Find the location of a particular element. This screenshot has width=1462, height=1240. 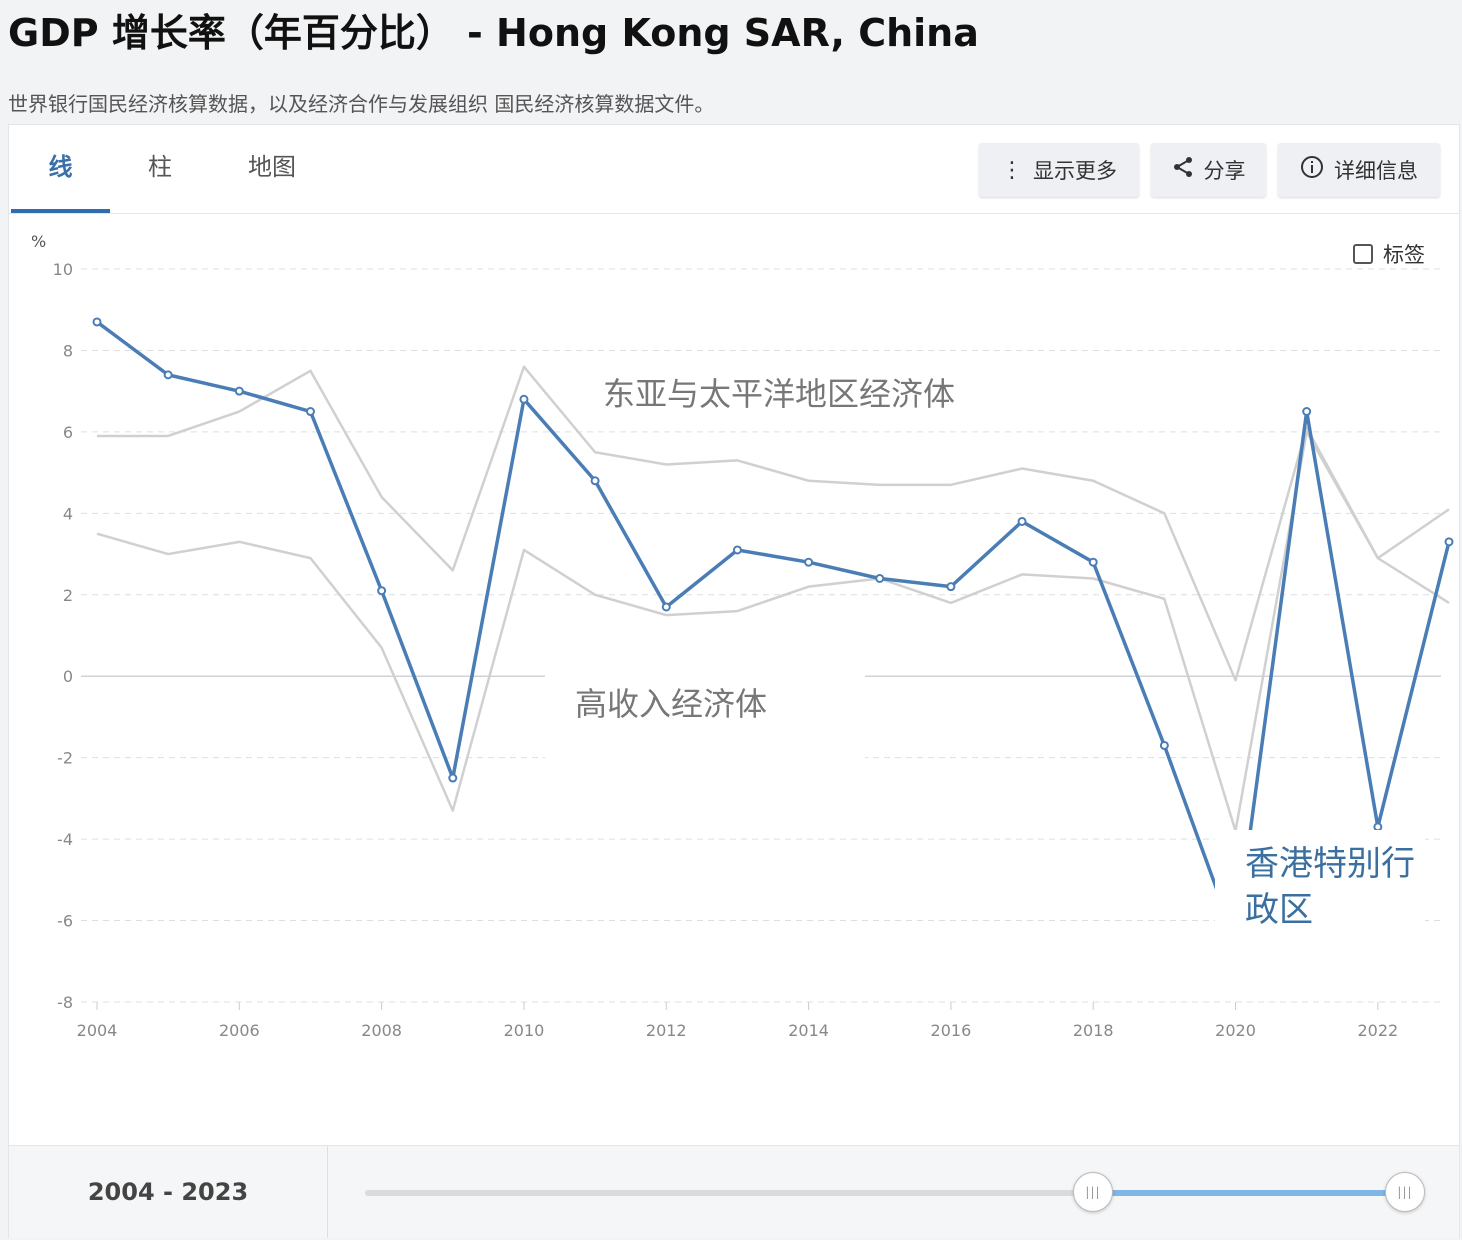

labels-toggle: 标签 is located at coordinates (1389, 254).